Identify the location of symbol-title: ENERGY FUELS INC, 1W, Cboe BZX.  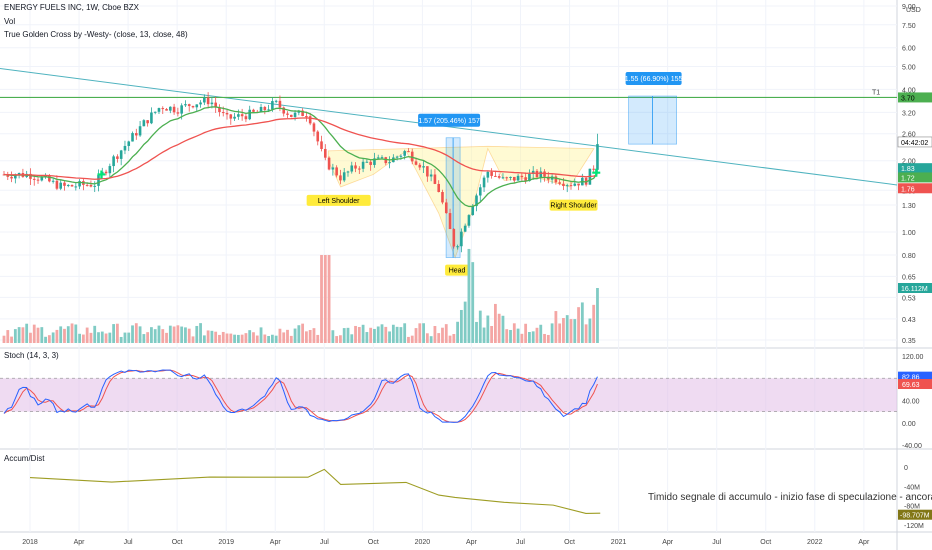
(72, 7).